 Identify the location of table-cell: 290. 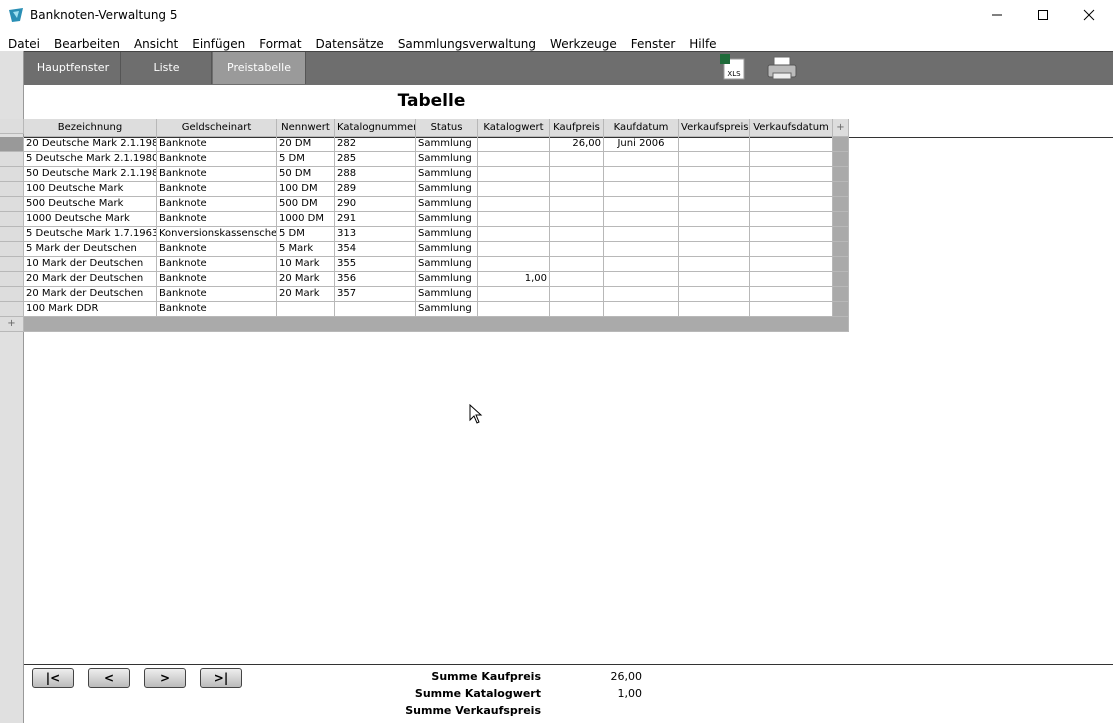
(375, 204).